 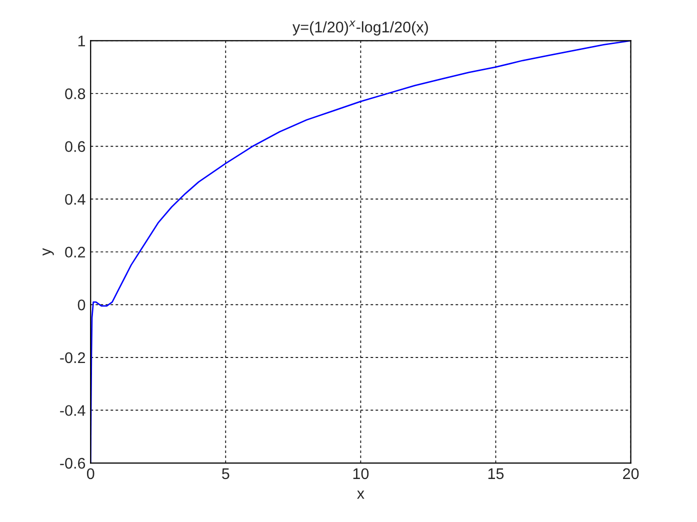 I want to click on y-tick-label: 0.2, so click(x=75, y=252).